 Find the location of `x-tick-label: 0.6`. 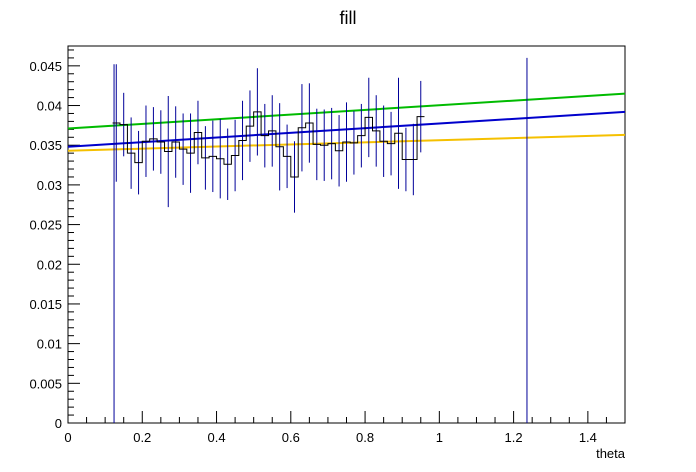

x-tick-label: 0.6 is located at coordinates (291, 437).